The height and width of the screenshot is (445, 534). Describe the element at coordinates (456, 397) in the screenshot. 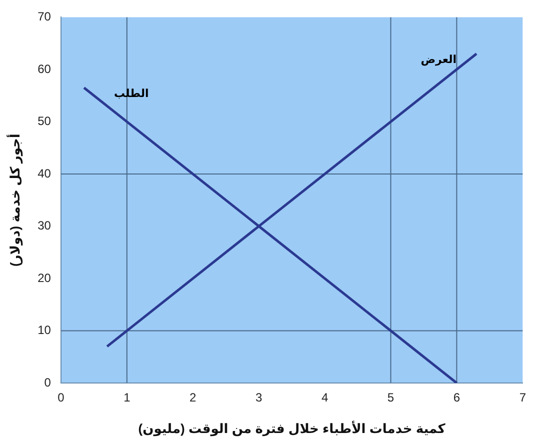

I see `x-tick-label: 6` at that location.